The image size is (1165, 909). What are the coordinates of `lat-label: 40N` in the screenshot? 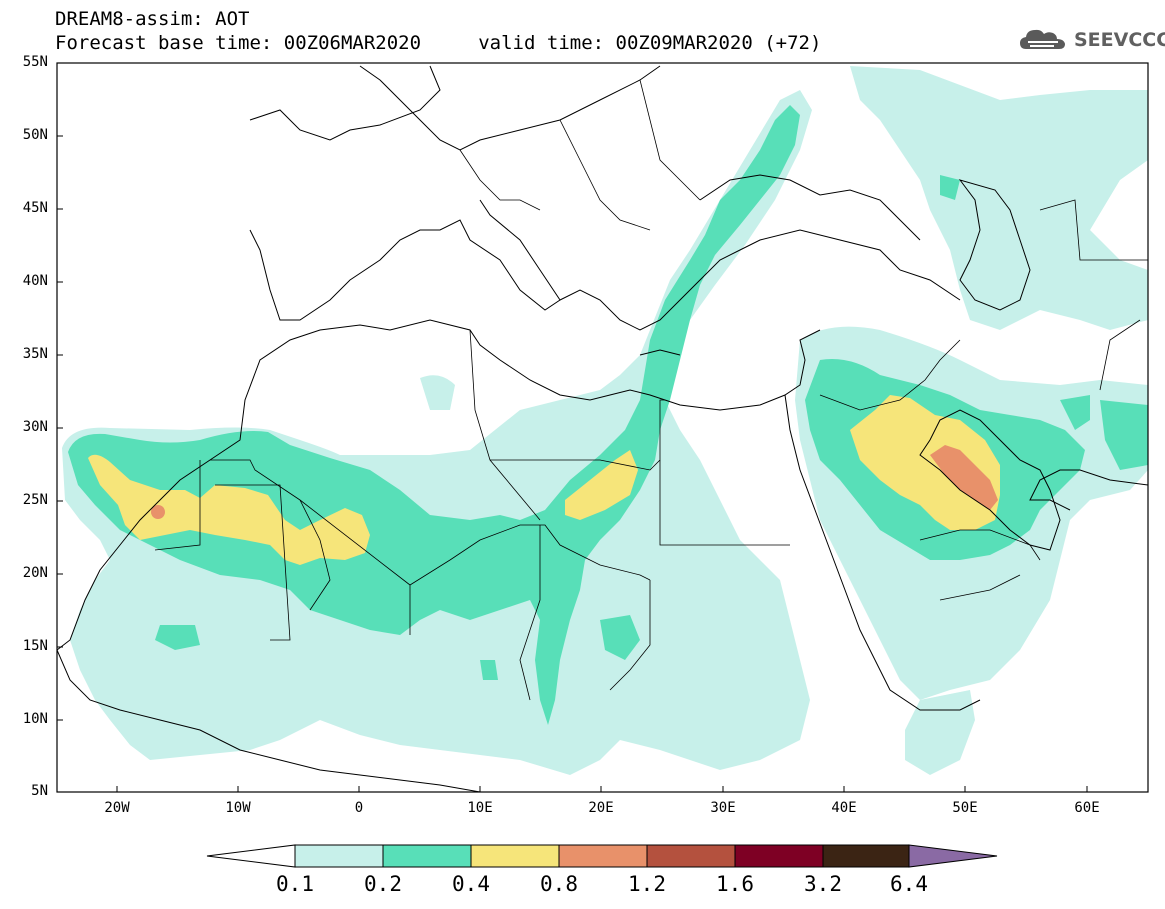 It's located at (35, 281).